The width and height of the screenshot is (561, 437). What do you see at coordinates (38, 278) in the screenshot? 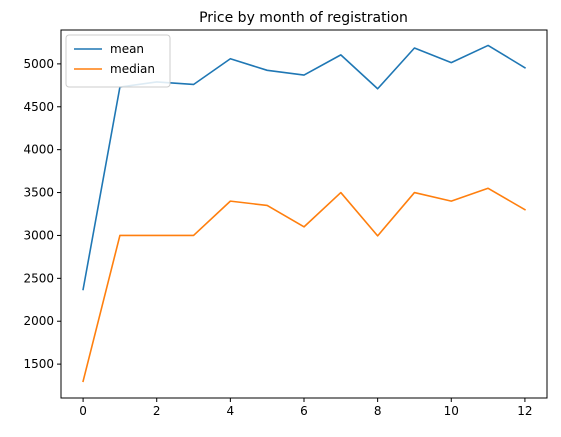
I see `y-tick-label: 2500` at bounding box center [38, 278].